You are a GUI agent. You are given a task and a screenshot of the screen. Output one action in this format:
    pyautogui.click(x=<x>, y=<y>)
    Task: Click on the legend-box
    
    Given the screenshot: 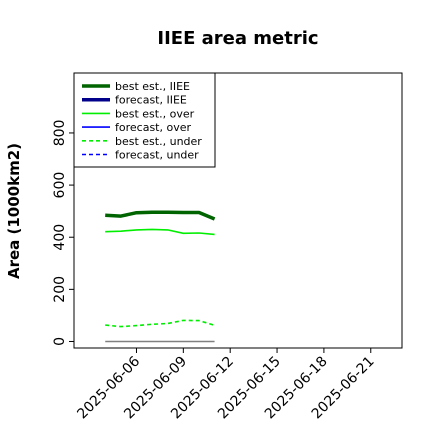 What is the action you would take?
    pyautogui.click(x=144, y=120)
    